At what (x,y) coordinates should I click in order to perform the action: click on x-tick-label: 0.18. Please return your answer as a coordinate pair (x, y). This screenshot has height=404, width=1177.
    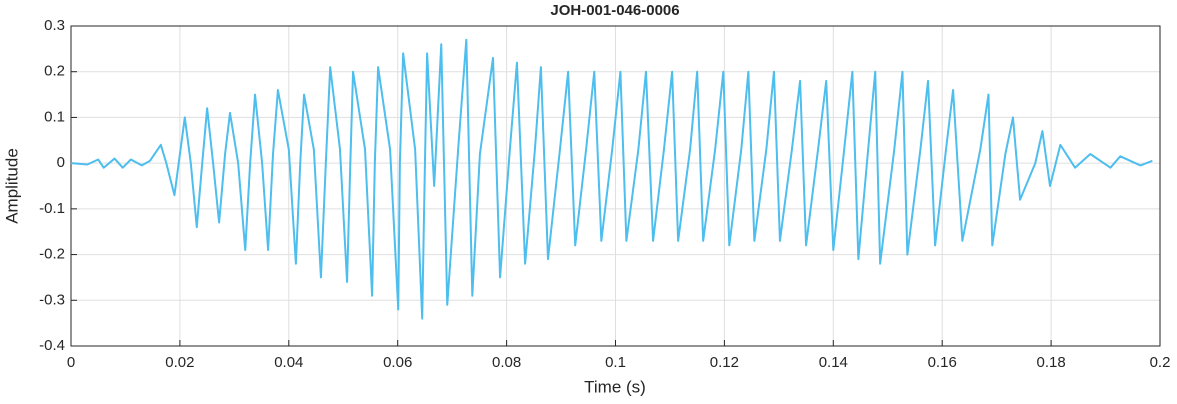
    Looking at the image, I should click on (1050, 362).